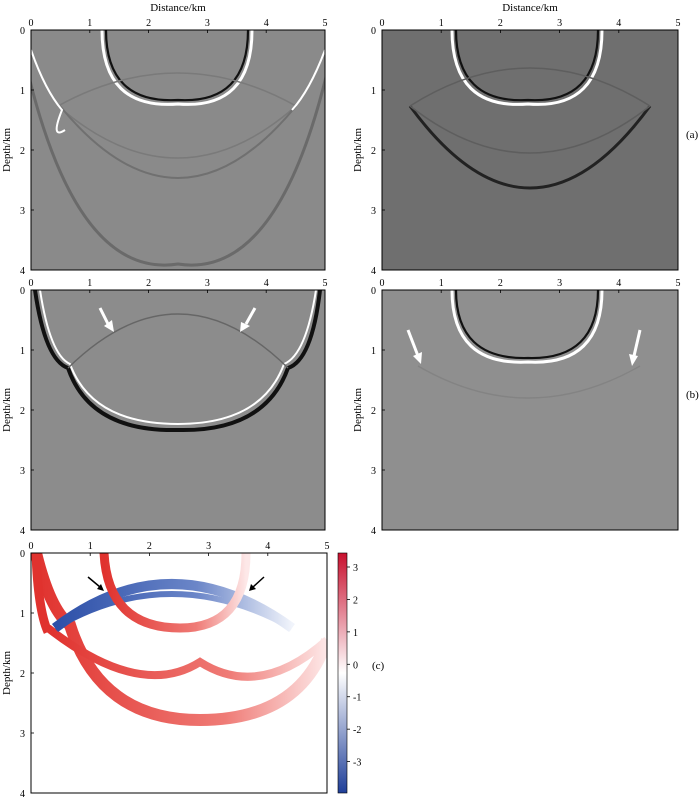 Image resolution: width=700 pixels, height=800 pixels. What do you see at coordinates (637, 343) in the screenshot?
I see `arrow-right` at bounding box center [637, 343].